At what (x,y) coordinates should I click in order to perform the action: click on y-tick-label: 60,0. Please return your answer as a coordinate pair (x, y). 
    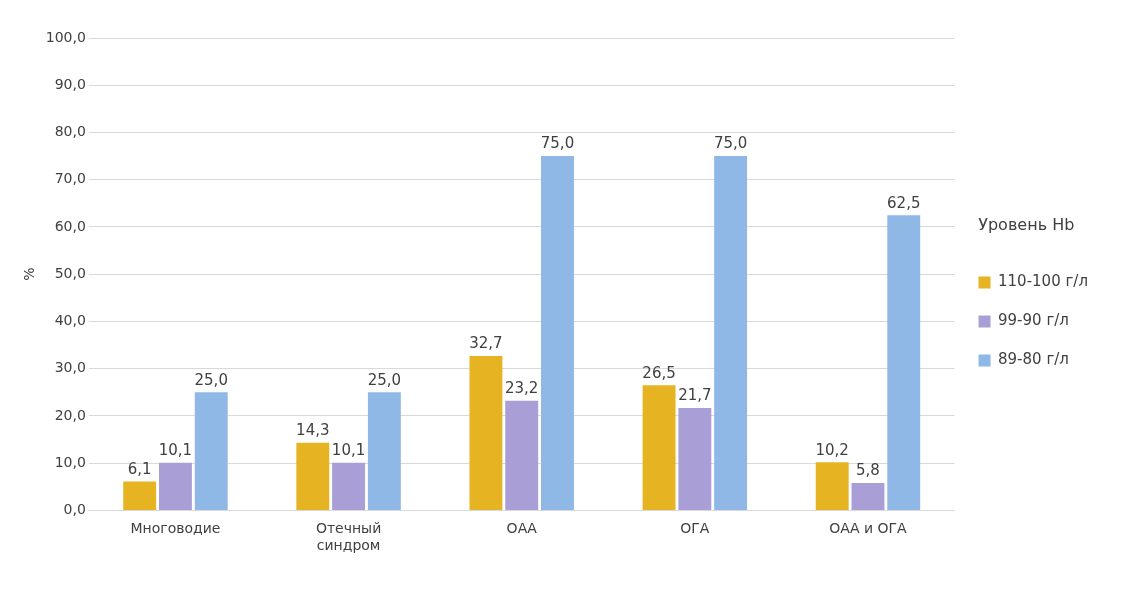
    Looking at the image, I should click on (70, 225).